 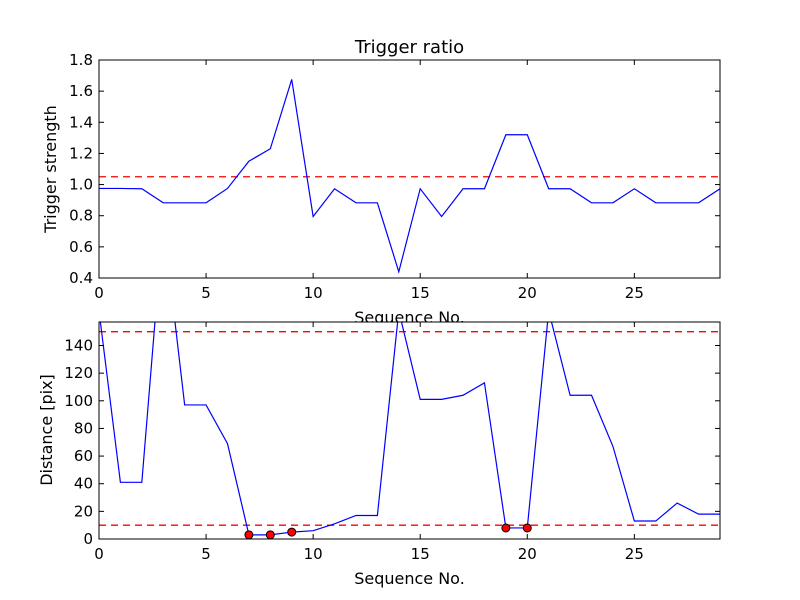 I want to click on y-tick-label: 40, so click(x=83, y=484).